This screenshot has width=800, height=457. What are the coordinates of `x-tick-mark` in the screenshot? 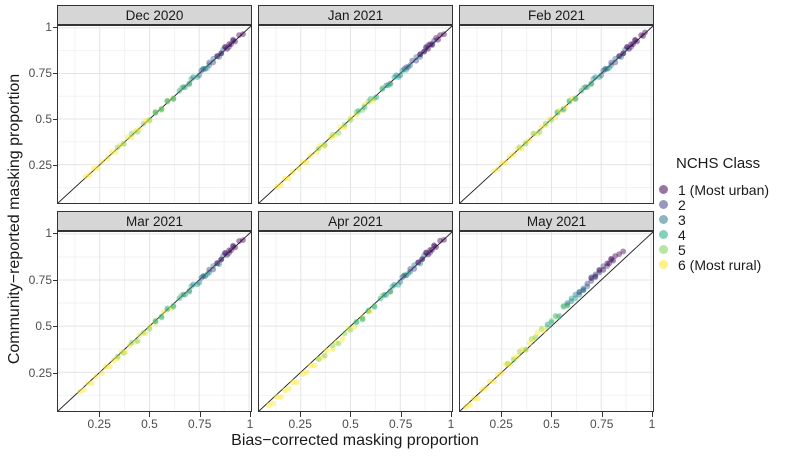 It's located at (301, 414).